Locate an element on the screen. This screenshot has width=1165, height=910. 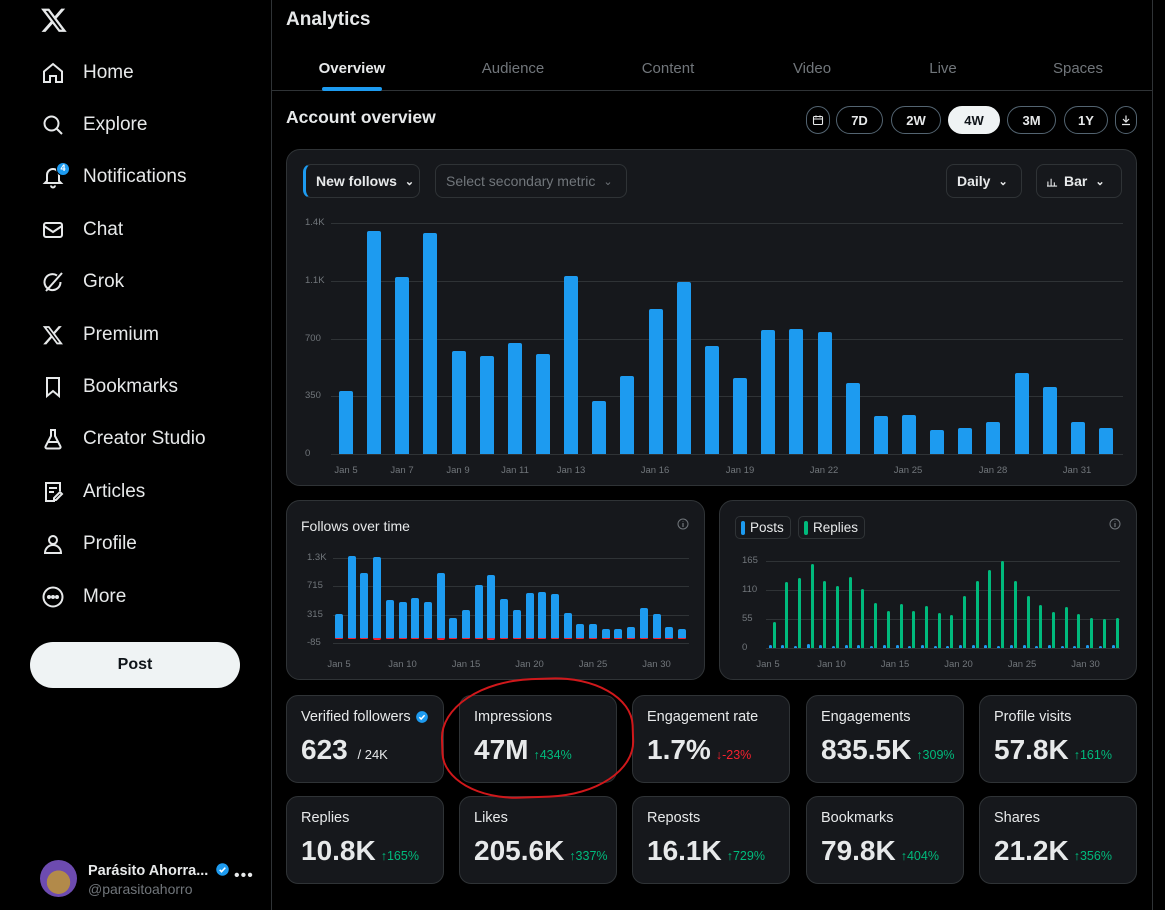
tab-overview: Overview is located at coordinates (352, 68).